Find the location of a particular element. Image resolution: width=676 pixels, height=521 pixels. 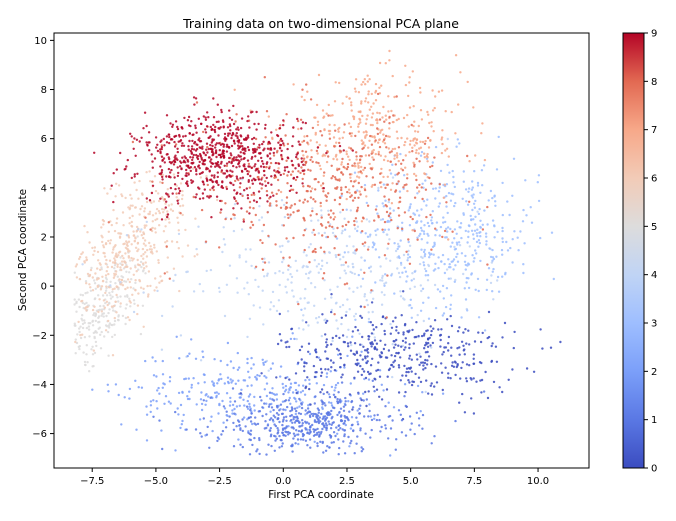

x-tick-label: −7.5 is located at coordinates (92, 481).